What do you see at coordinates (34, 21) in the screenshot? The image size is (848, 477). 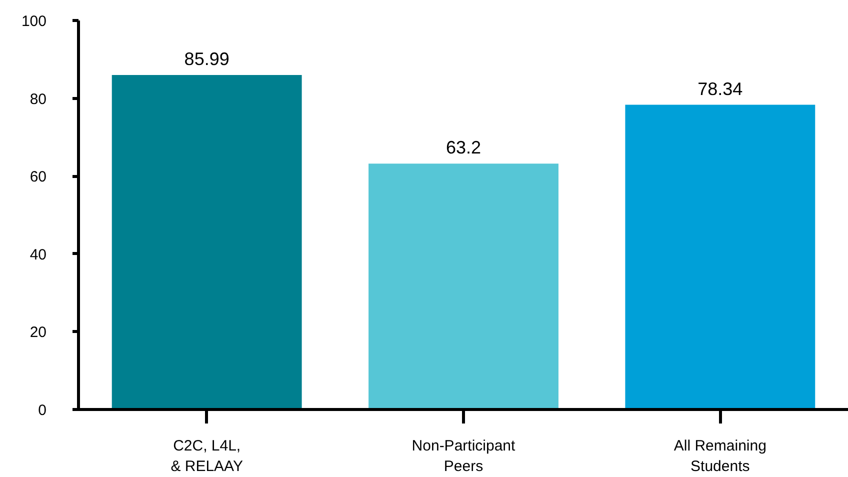 I see `y-tick-label: 100` at bounding box center [34, 21].